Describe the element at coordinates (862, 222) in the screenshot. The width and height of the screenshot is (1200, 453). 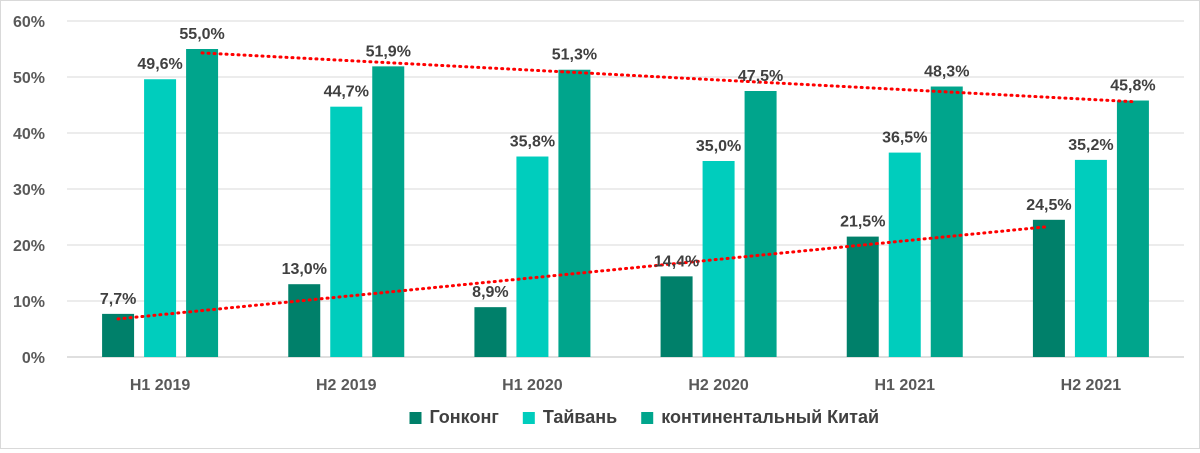
I see `data-label: 21,5%` at that location.